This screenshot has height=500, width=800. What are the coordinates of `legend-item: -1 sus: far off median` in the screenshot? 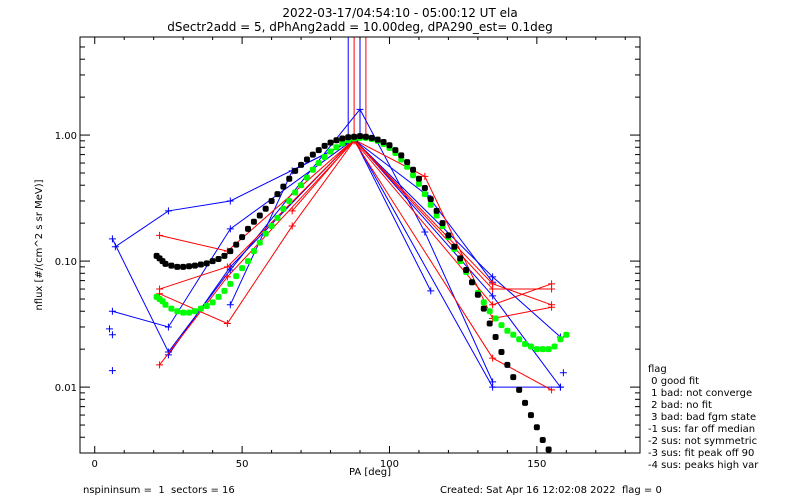 It's located at (701, 429).